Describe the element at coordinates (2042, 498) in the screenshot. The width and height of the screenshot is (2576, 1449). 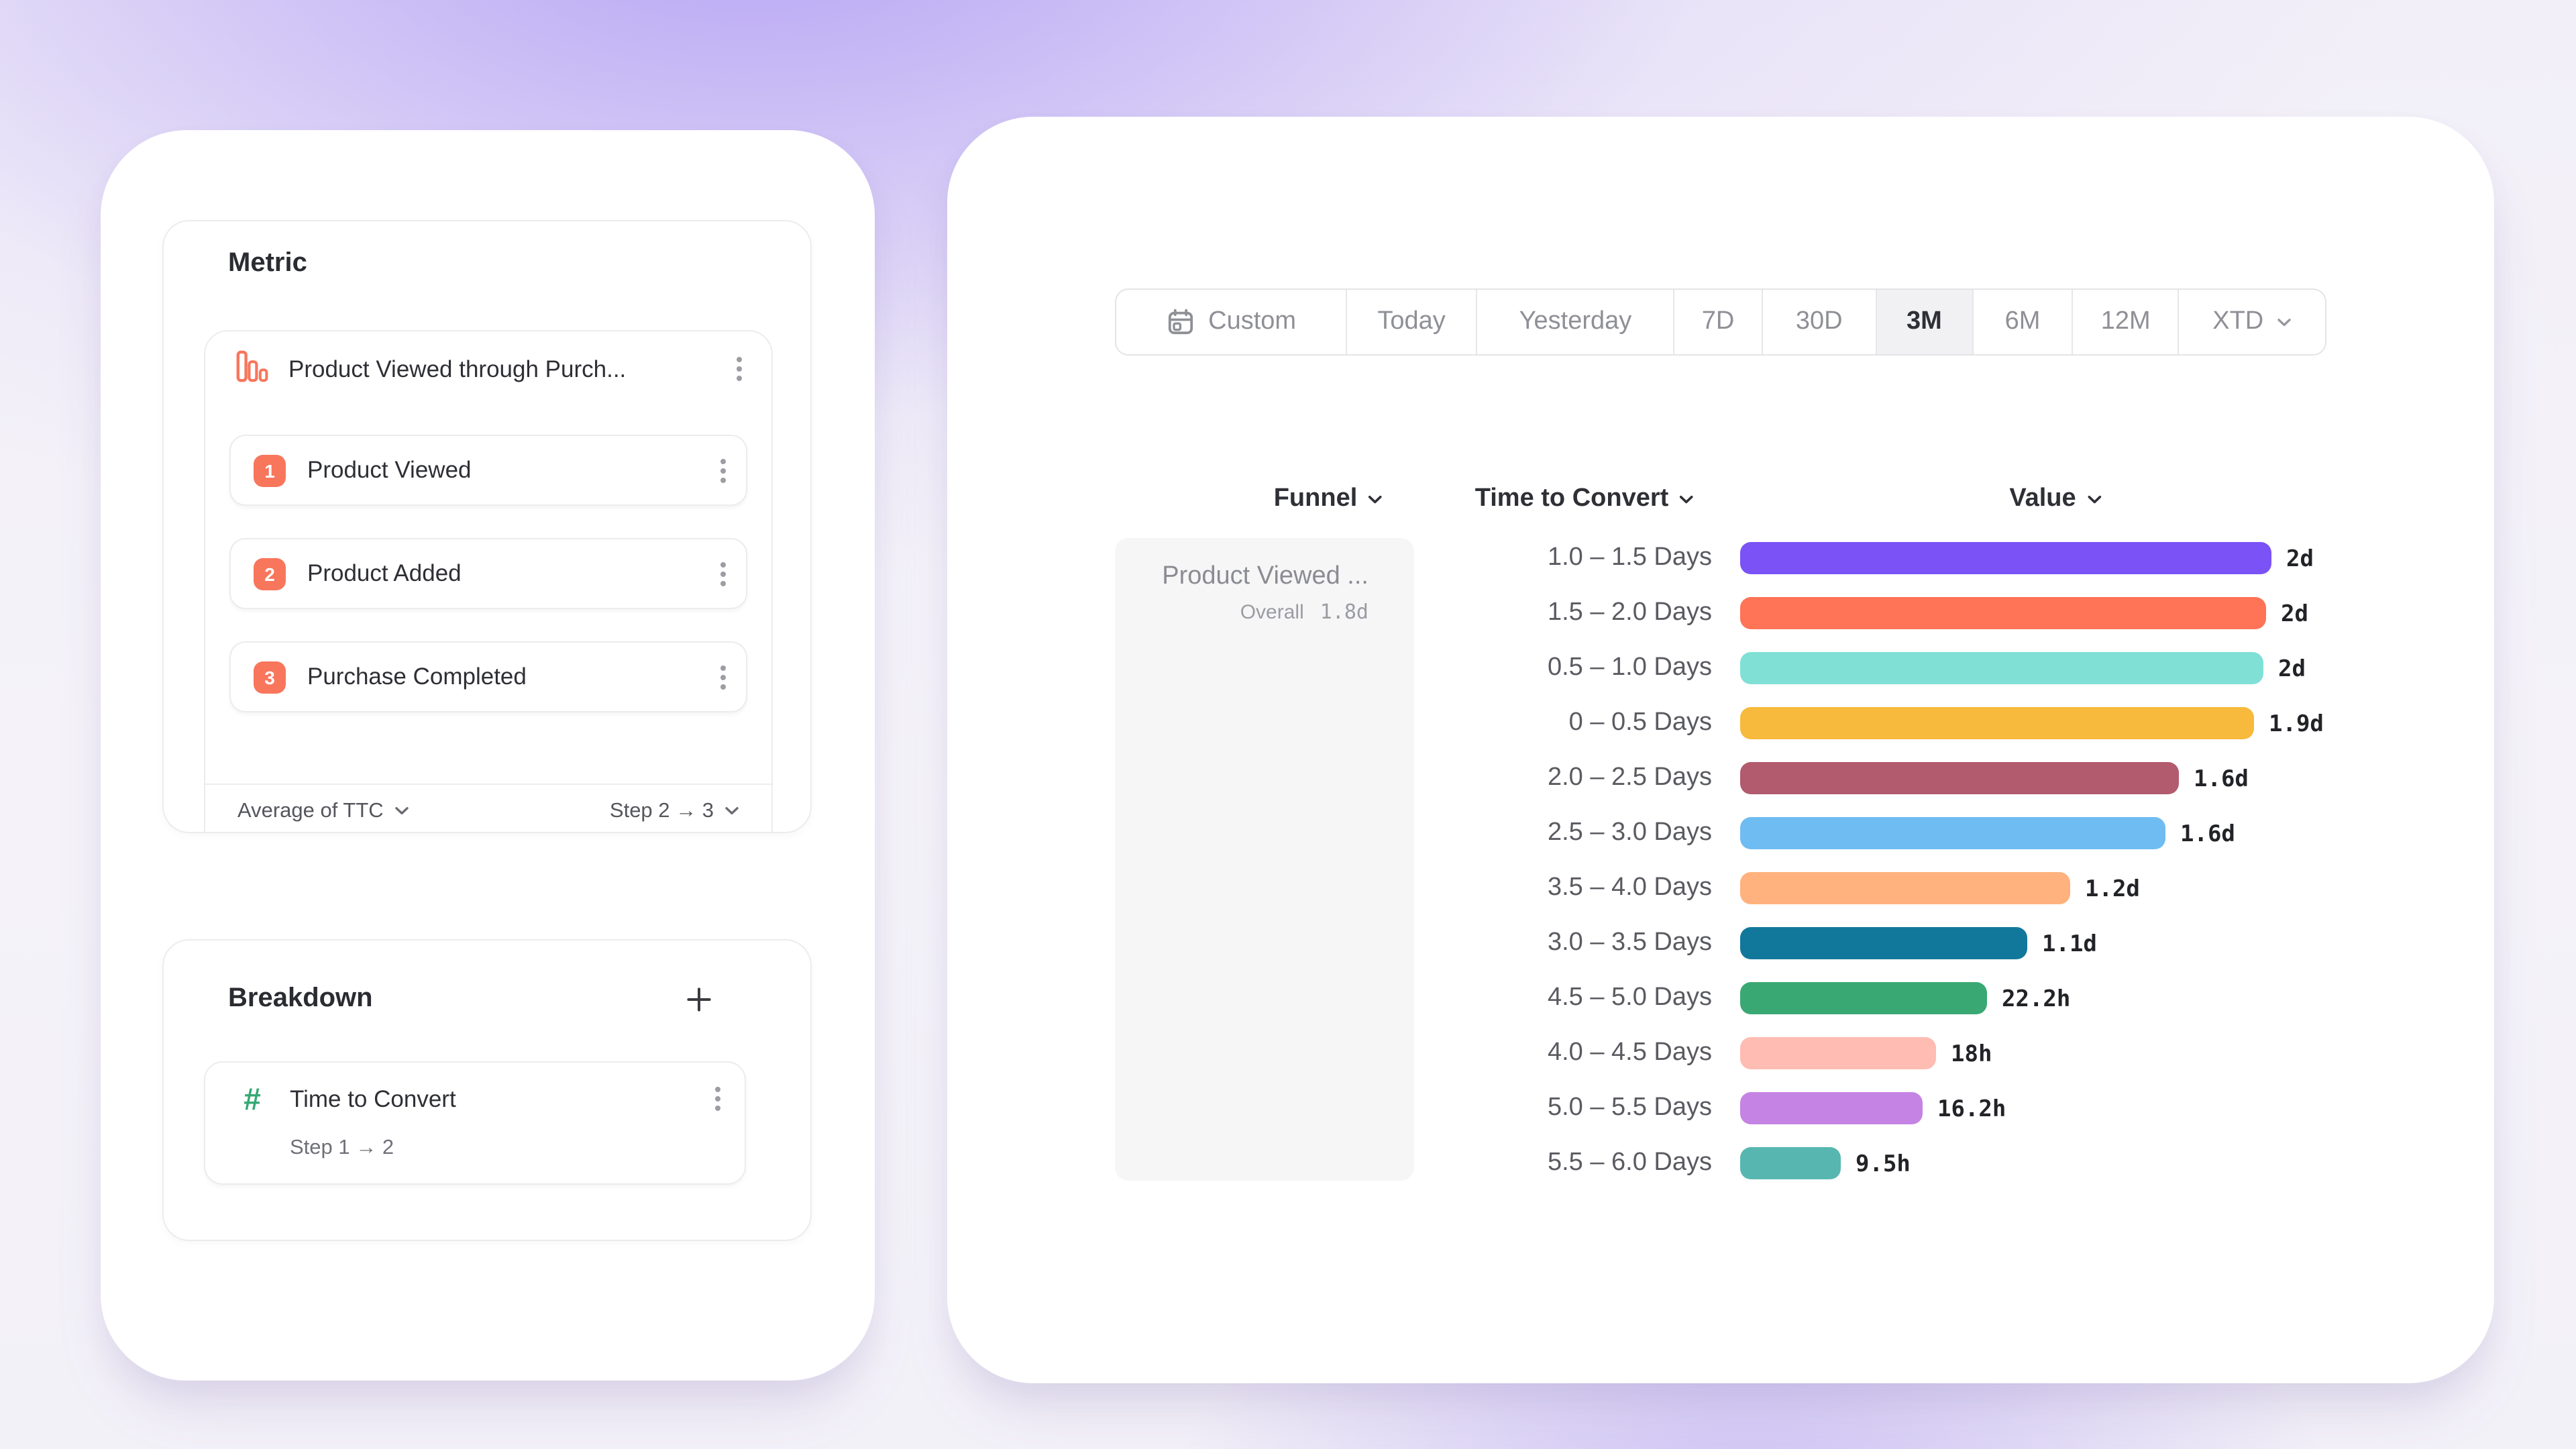
I see `column-header-value-label: Value` at that location.